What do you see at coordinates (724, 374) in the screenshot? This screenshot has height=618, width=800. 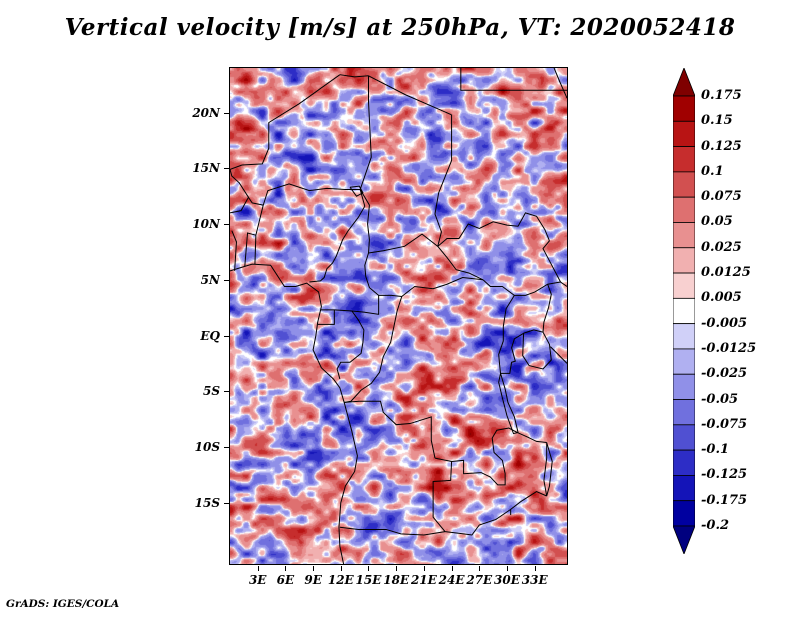 I see `colorbar-level-label: -0.025` at bounding box center [724, 374].